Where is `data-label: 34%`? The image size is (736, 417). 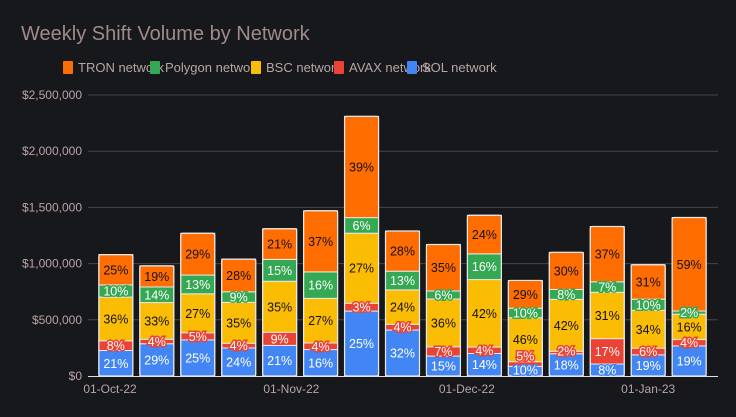 data-label: 34% is located at coordinates (648, 330).